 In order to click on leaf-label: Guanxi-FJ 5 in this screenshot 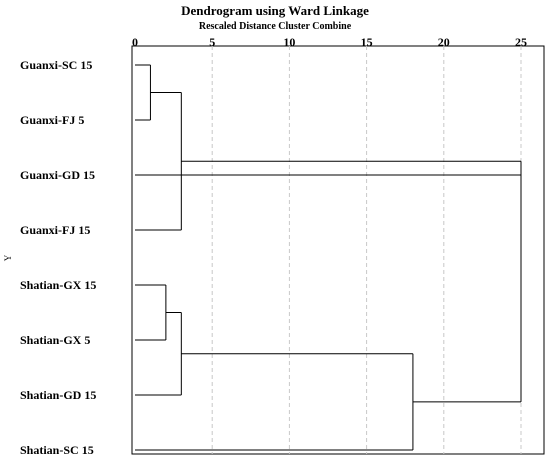, I will do `click(52, 120)`.